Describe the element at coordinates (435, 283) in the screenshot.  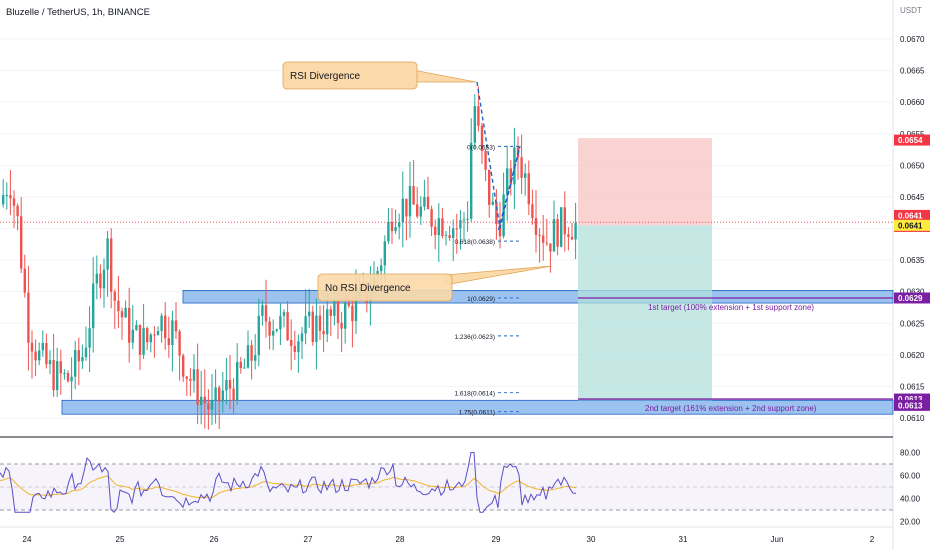
I see `no-rsi-divergence-callout: No RSI Divergence` at that location.